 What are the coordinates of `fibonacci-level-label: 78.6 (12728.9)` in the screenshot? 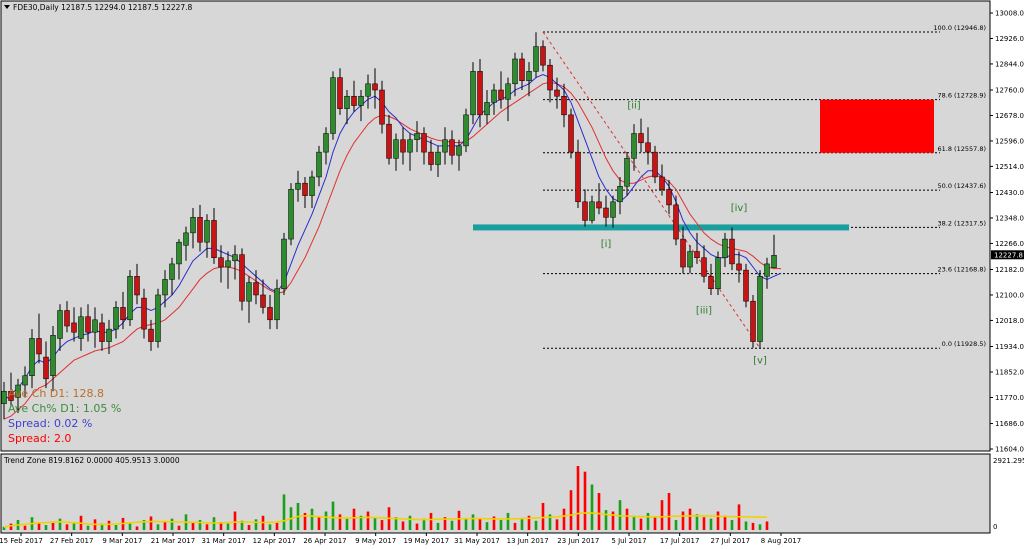 It's located at (962, 96).